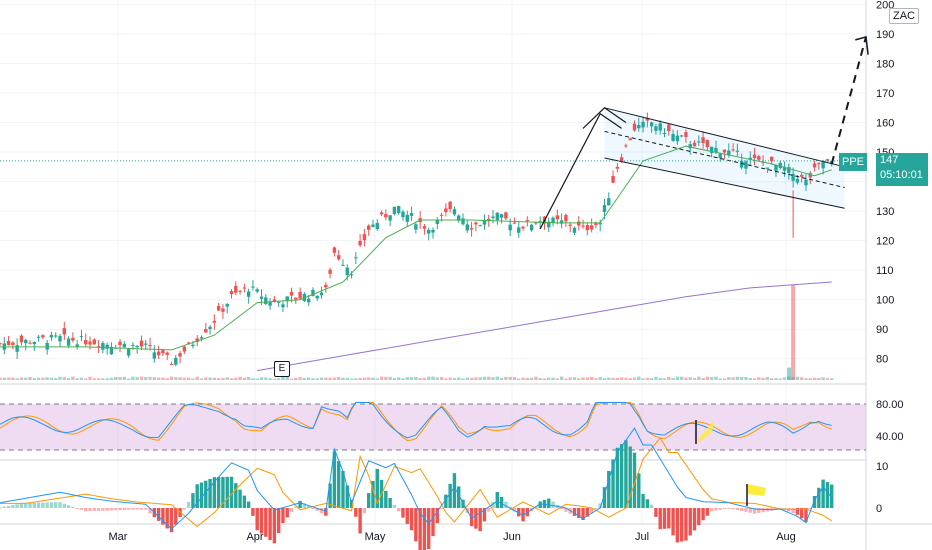  I want to click on price-tag-name: PPE, so click(852, 162).